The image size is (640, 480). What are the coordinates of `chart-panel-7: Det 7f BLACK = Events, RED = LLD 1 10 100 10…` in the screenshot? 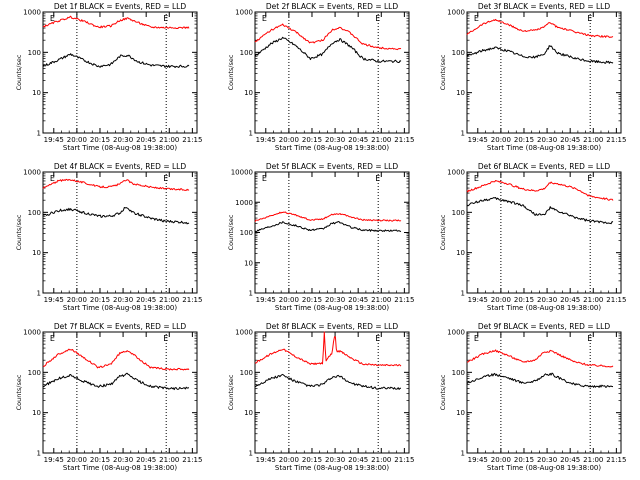 It's located at (108, 397).